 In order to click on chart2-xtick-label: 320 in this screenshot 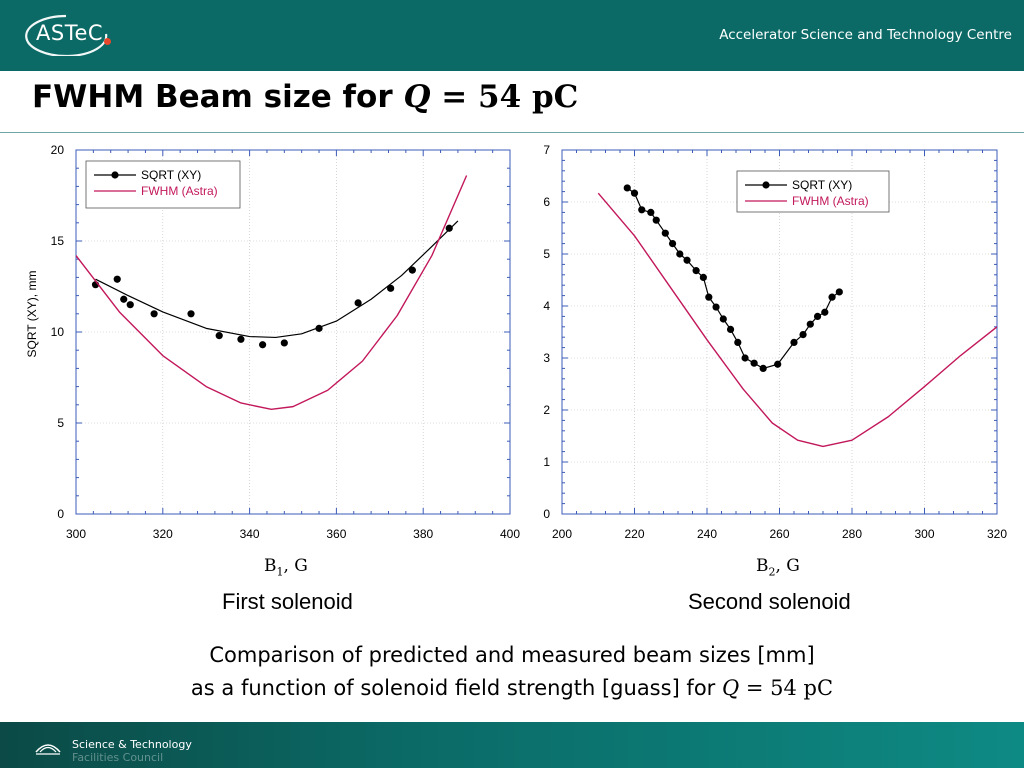, I will do `click(997, 534)`.